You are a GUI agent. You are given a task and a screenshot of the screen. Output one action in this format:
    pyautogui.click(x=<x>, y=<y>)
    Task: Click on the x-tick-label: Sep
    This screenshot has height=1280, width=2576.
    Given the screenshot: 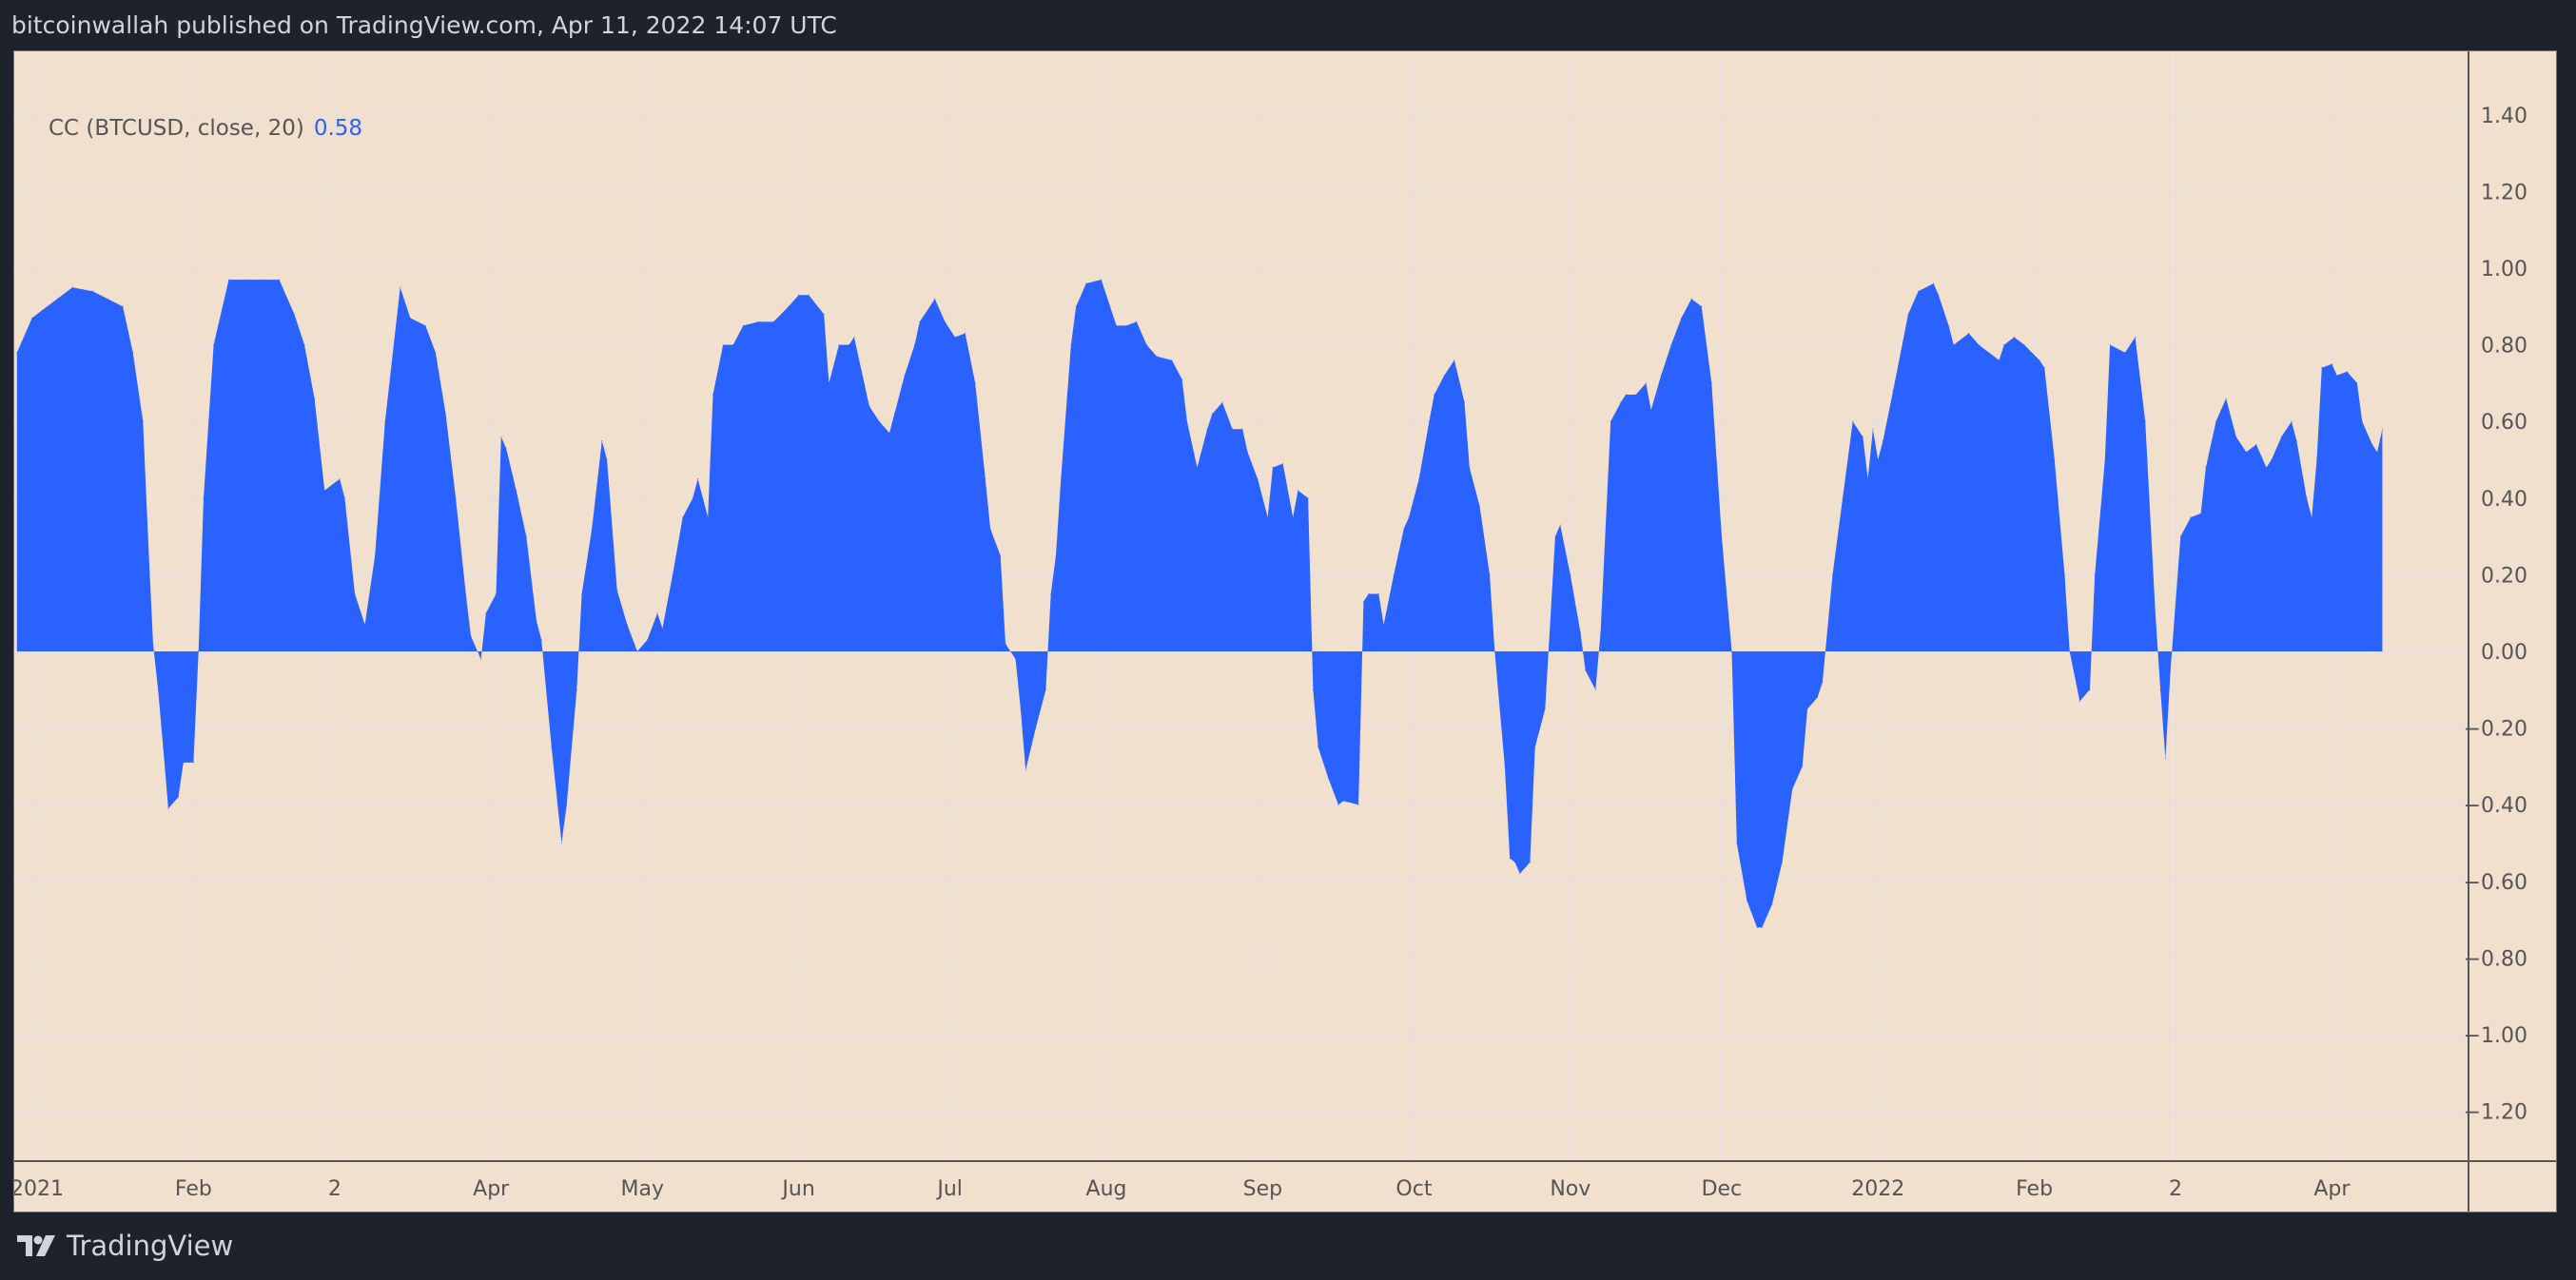 What is the action you would take?
    pyautogui.click(x=1262, y=1189)
    